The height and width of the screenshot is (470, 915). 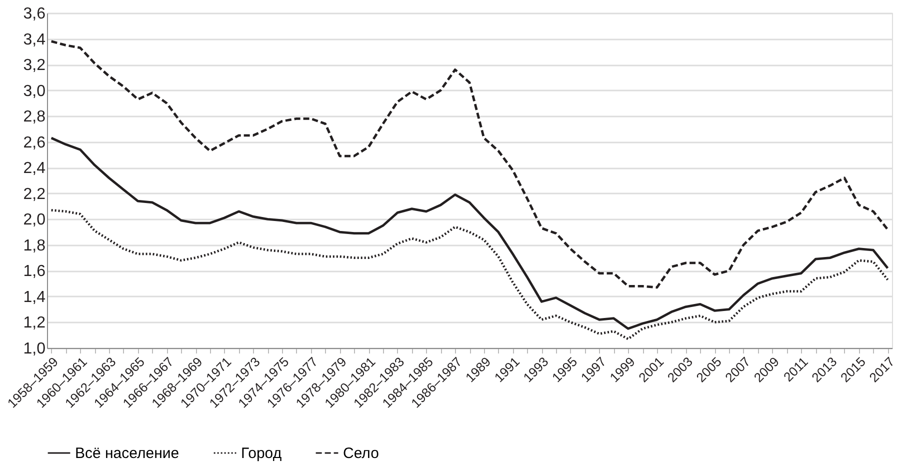 What do you see at coordinates (361, 453) in the screenshot?
I see `legend-label: Село` at bounding box center [361, 453].